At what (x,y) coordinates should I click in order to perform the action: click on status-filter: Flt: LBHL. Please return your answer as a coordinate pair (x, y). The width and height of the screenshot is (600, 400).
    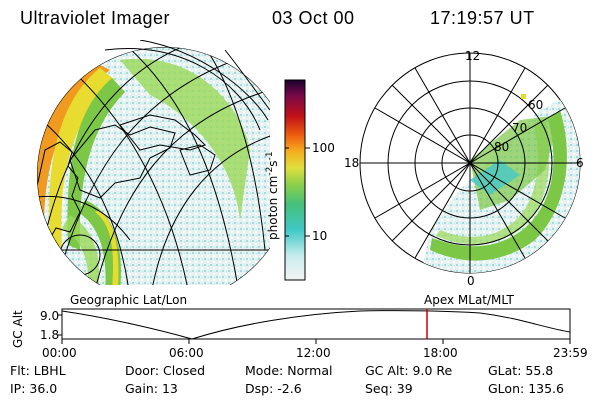
    Looking at the image, I should click on (38, 370).